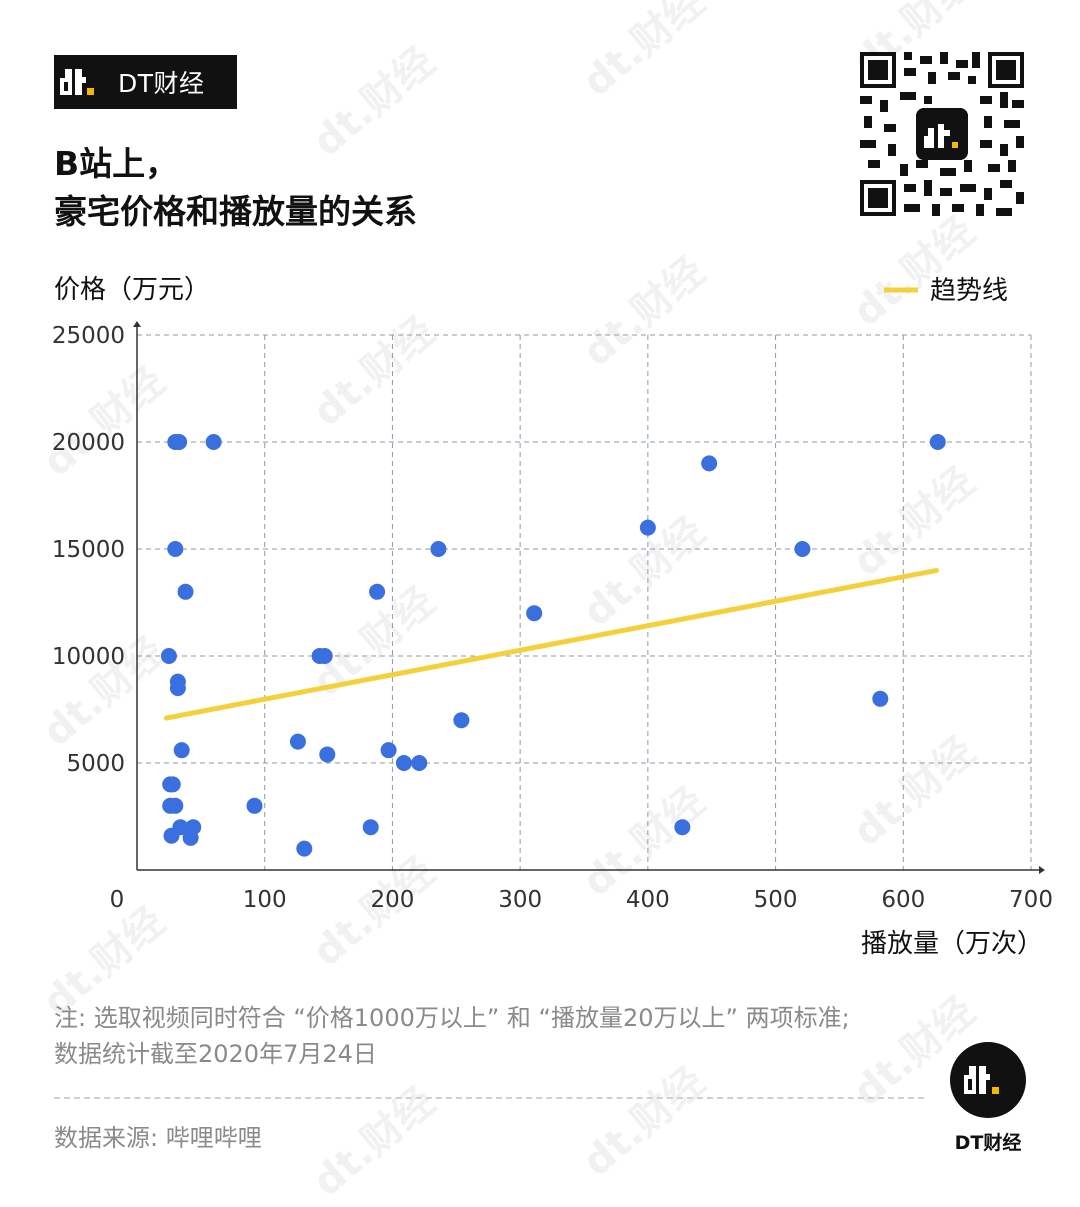  Describe the element at coordinates (903, 900) in the screenshot. I see `x-tick-label: 600` at that location.